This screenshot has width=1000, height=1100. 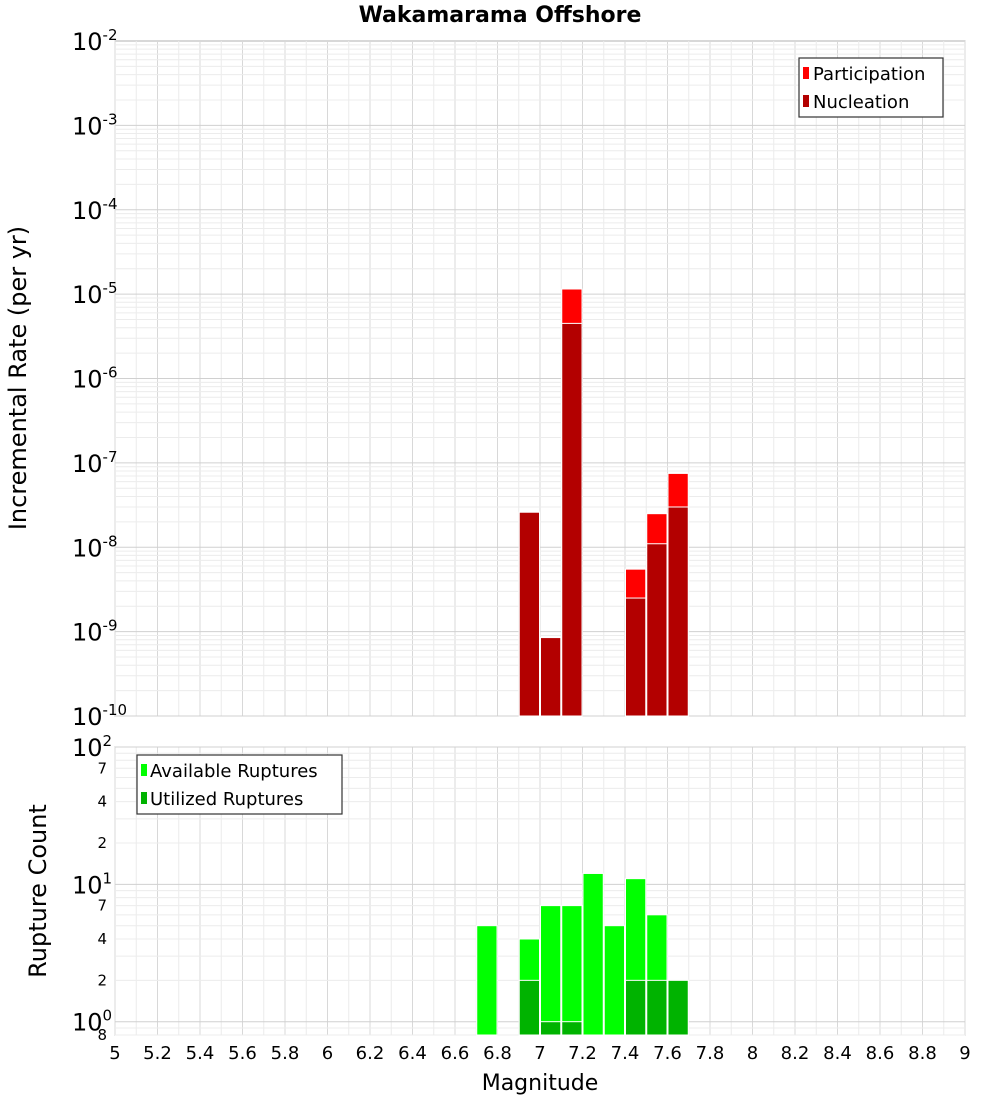 I want to click on x-tick-label: 5, so click(x=114, y=1053).